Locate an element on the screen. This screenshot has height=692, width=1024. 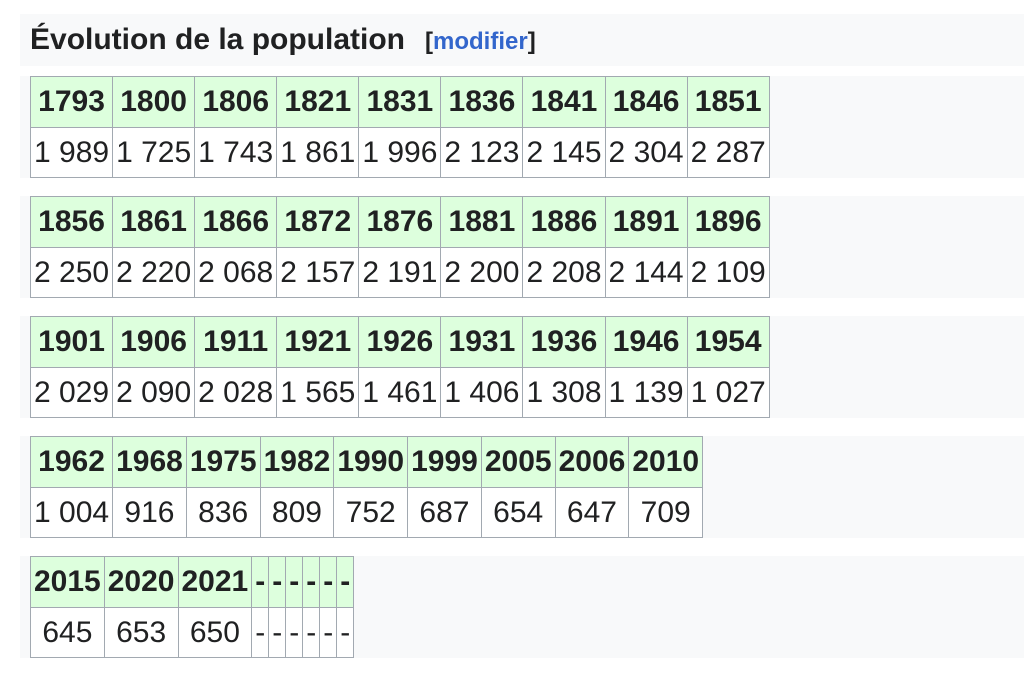
year-cell: 1881 is located at coordinates (482, 222).